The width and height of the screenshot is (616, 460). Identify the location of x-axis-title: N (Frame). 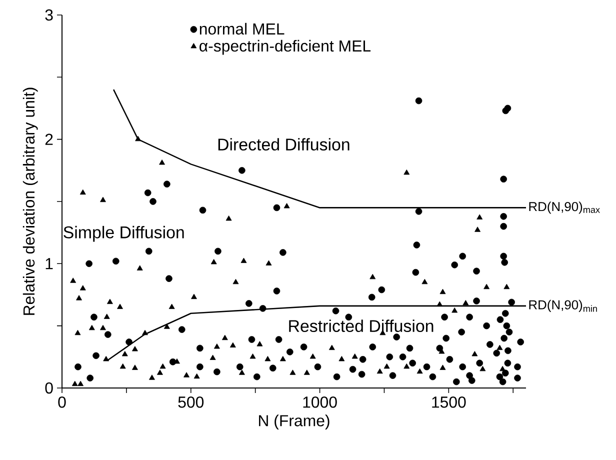
(294, 422).